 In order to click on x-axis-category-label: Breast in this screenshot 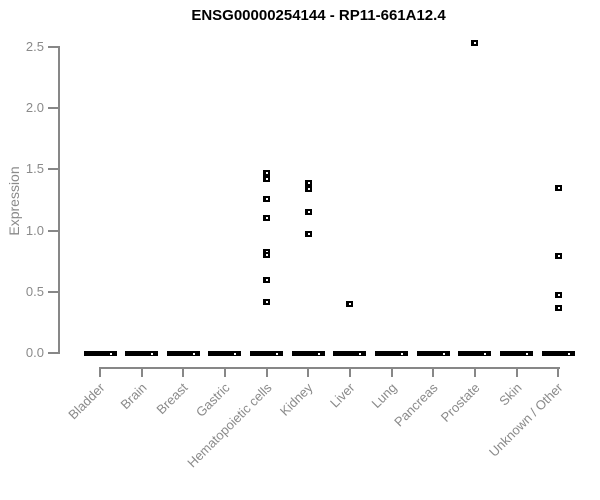, I will do `click(172, 399)`.